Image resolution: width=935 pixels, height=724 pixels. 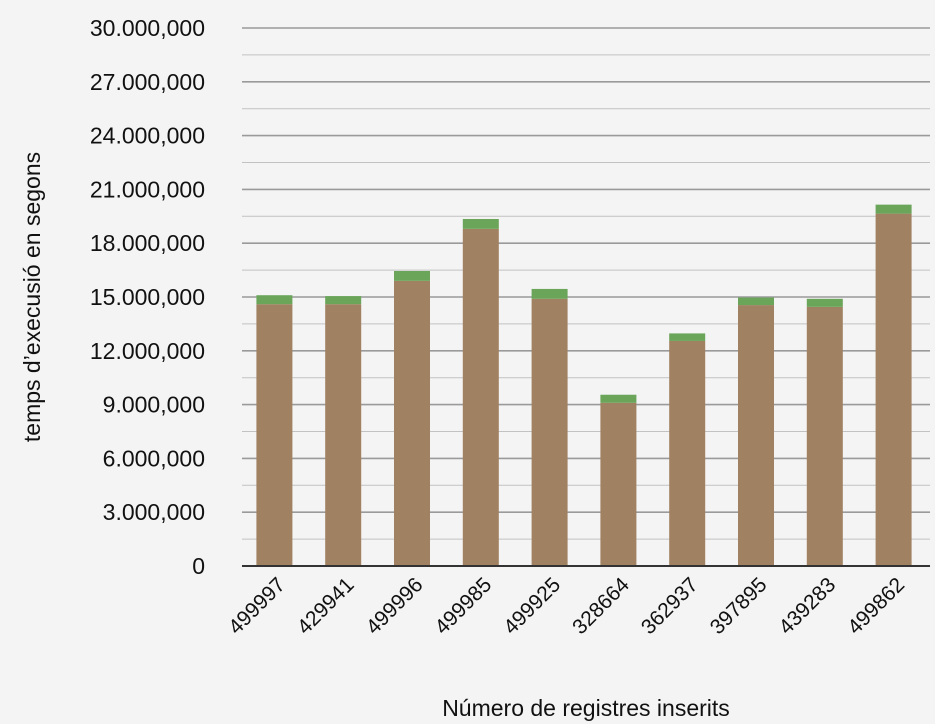 What do you see at coordinates (154, 405) in the screenshot?
I see `y-tick-label: 9.000,000` at bounding box center [154, 405].